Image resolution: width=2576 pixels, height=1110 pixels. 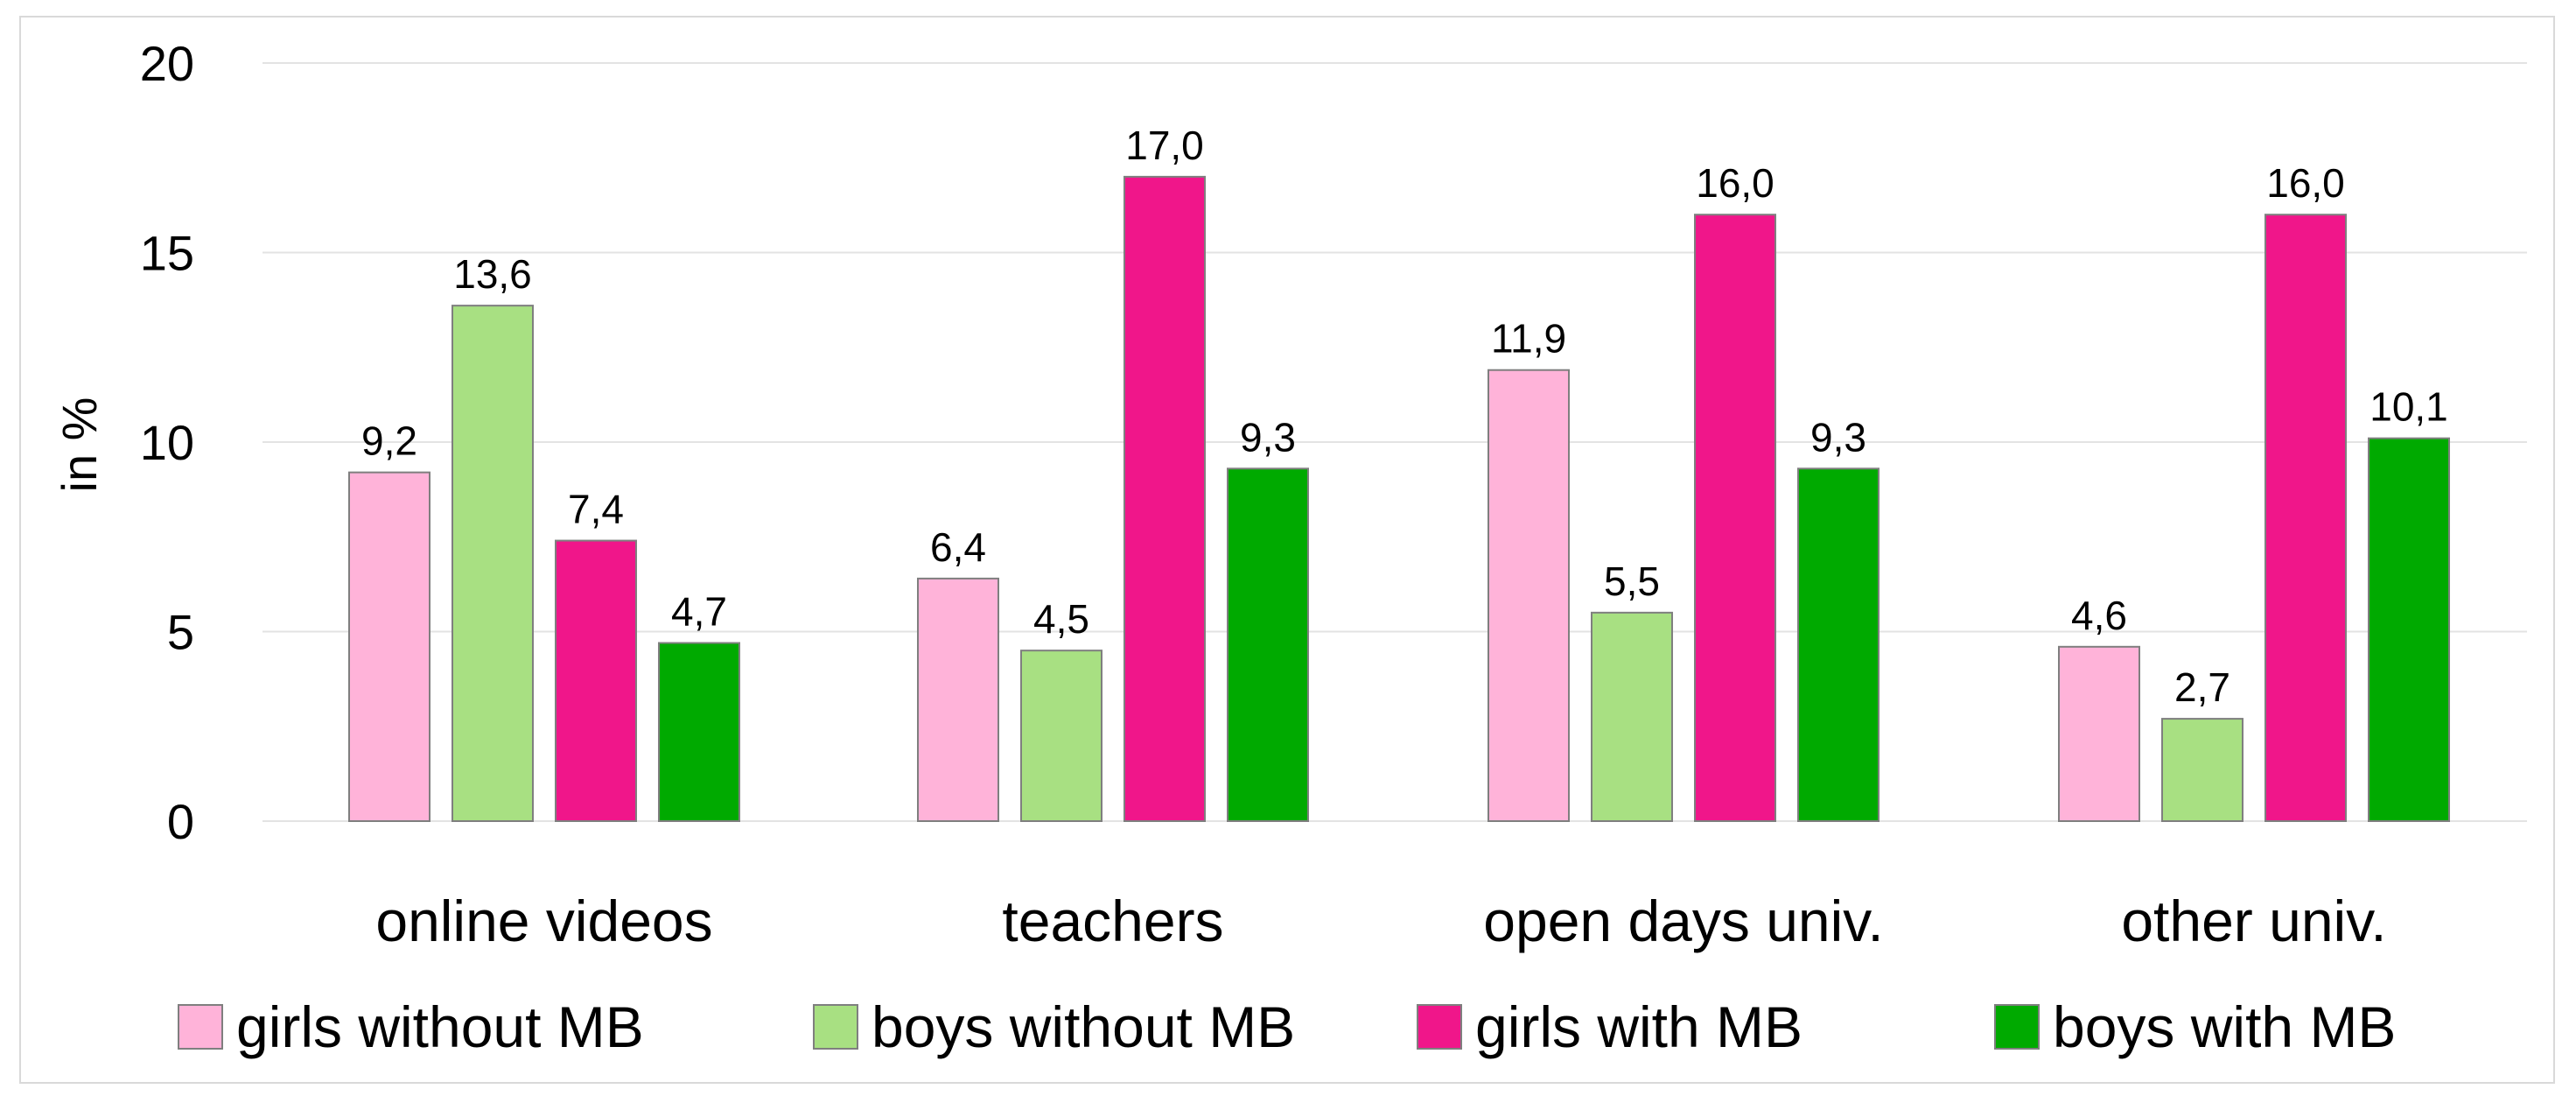 What do you see at coordinates (1638, 1027) in the screenshot?
I see `legend-label: girls with MB` at bounding box center [1638, 1027].